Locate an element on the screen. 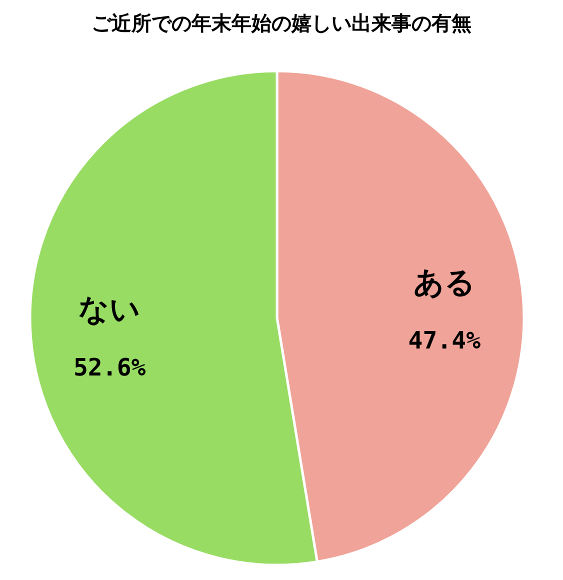 The image size is (563, 580). chart-title: ご近所での年末年始の嬉しい出来事の有無 is located at coordinates (282, 23).